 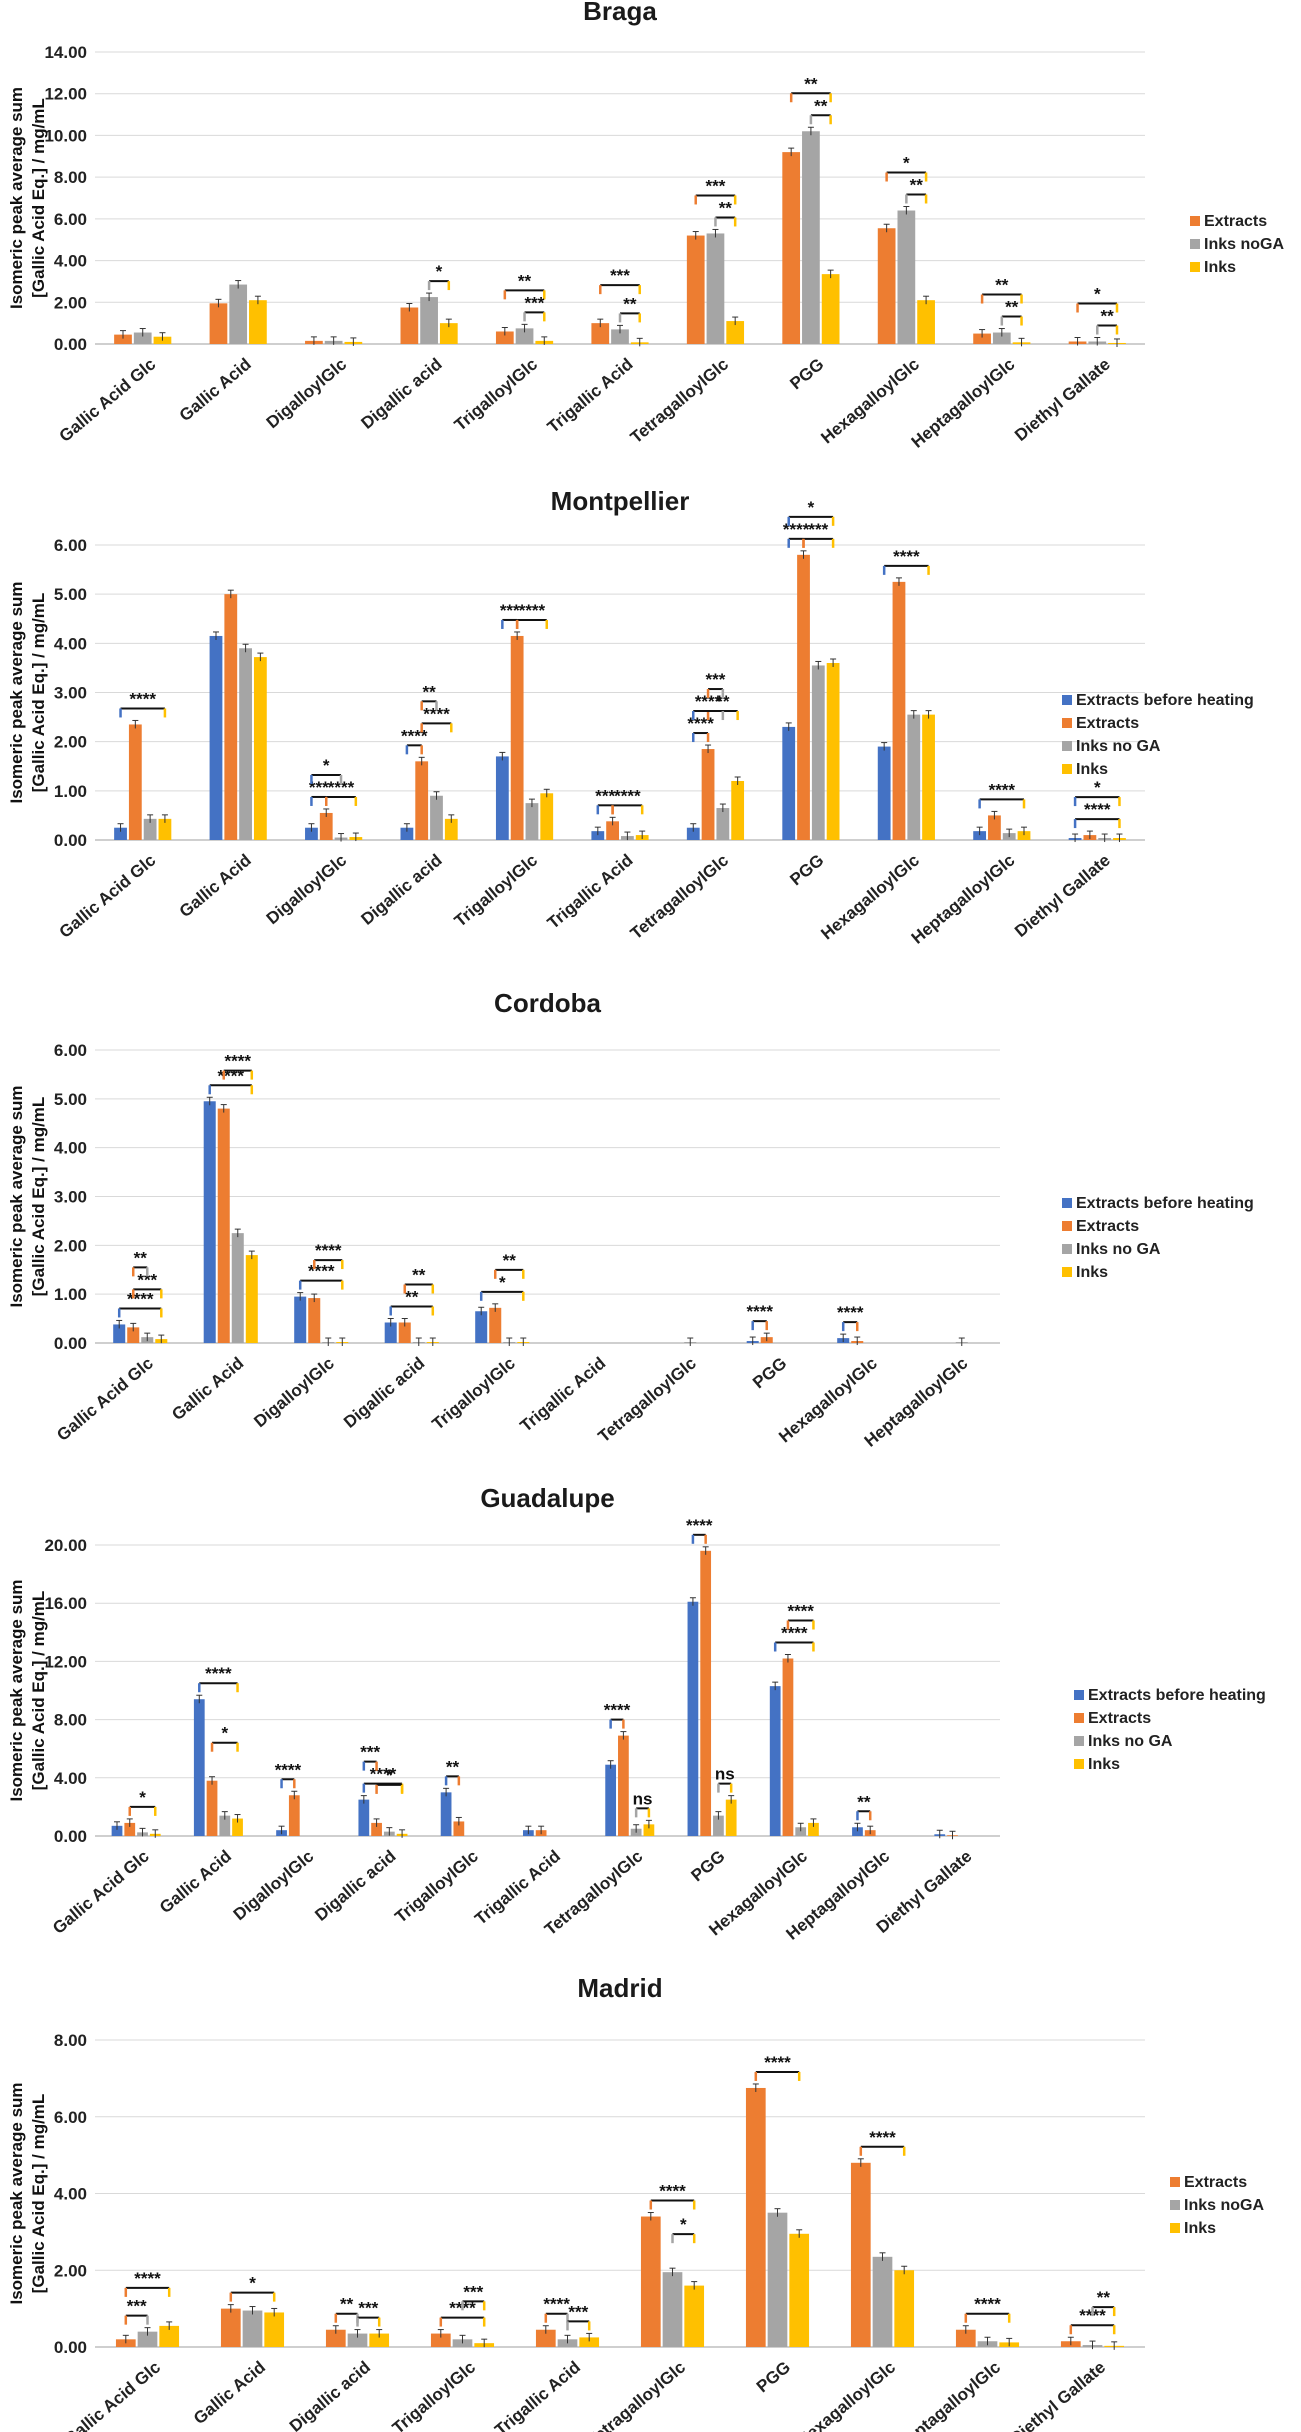 What do you see at coordinates (495, 1325) in the screenshot?
I see `bar-extracts-trigalloylglc` at bounding box center [495, 1325].